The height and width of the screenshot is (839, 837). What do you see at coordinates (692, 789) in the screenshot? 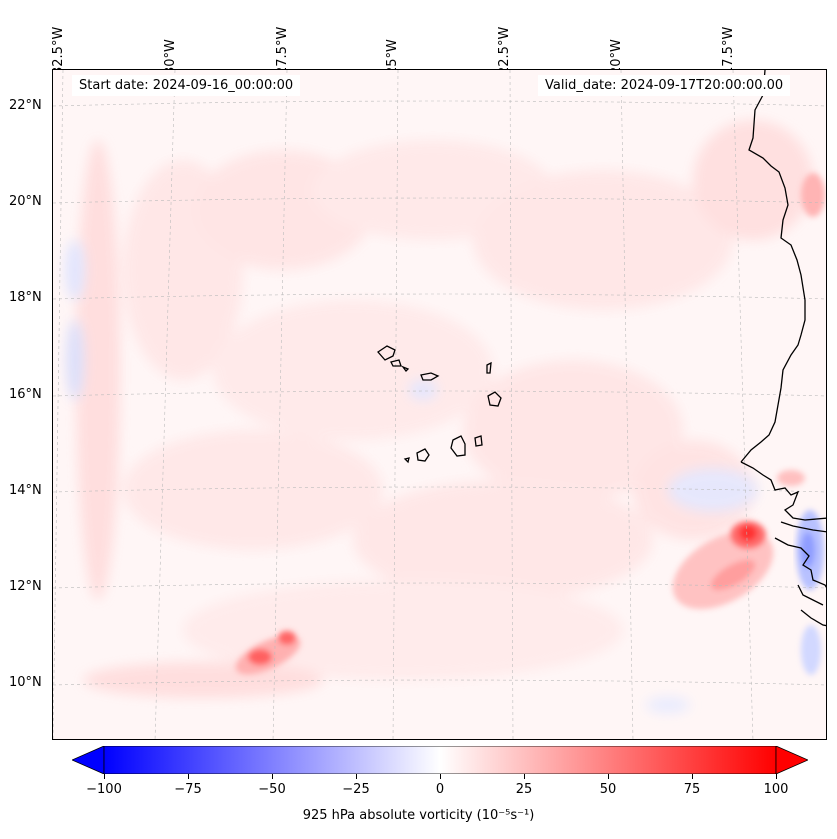
I see `colorbar-tick-label: 75` at bounding box center [692, 789].